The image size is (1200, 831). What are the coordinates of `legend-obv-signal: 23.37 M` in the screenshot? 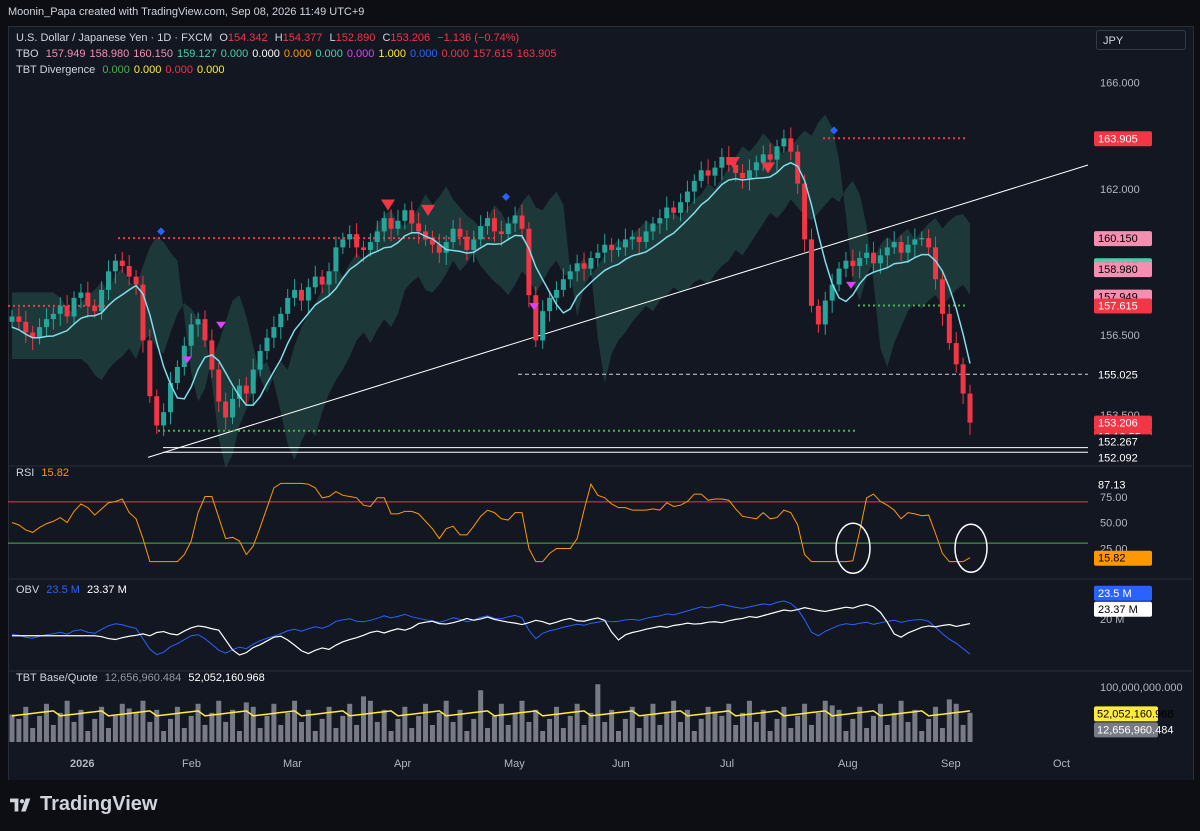 It's located at (107, 590).